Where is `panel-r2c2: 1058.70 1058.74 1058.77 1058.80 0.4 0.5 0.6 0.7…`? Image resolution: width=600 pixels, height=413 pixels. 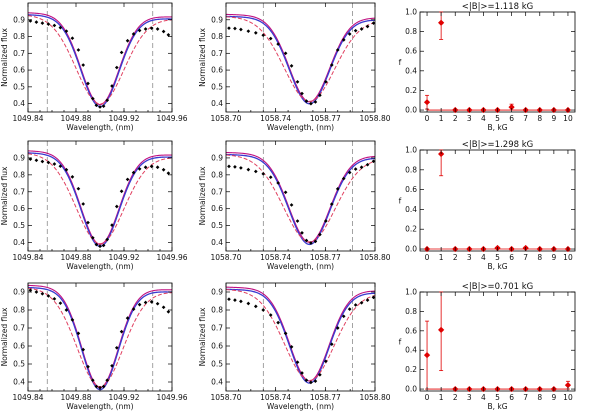 panel-r2c2: 1058.70 1058.74 1058.77 1058.80 0.4 0.5 0.6 0.7… is located at coordinates (294, 205).